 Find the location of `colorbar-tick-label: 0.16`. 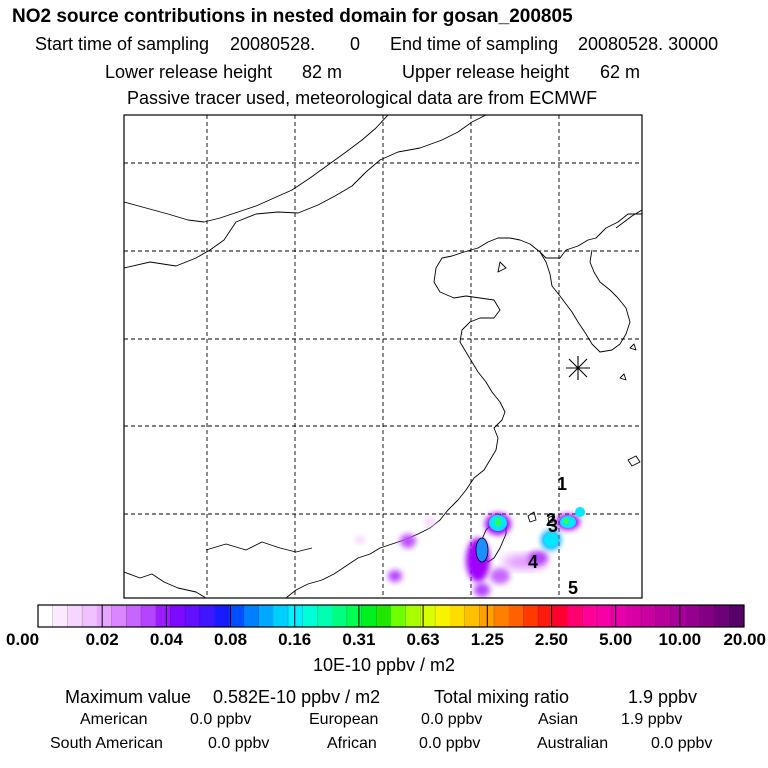

colorbar-tick-label: 0.16 is located at coordinates (295, 639).